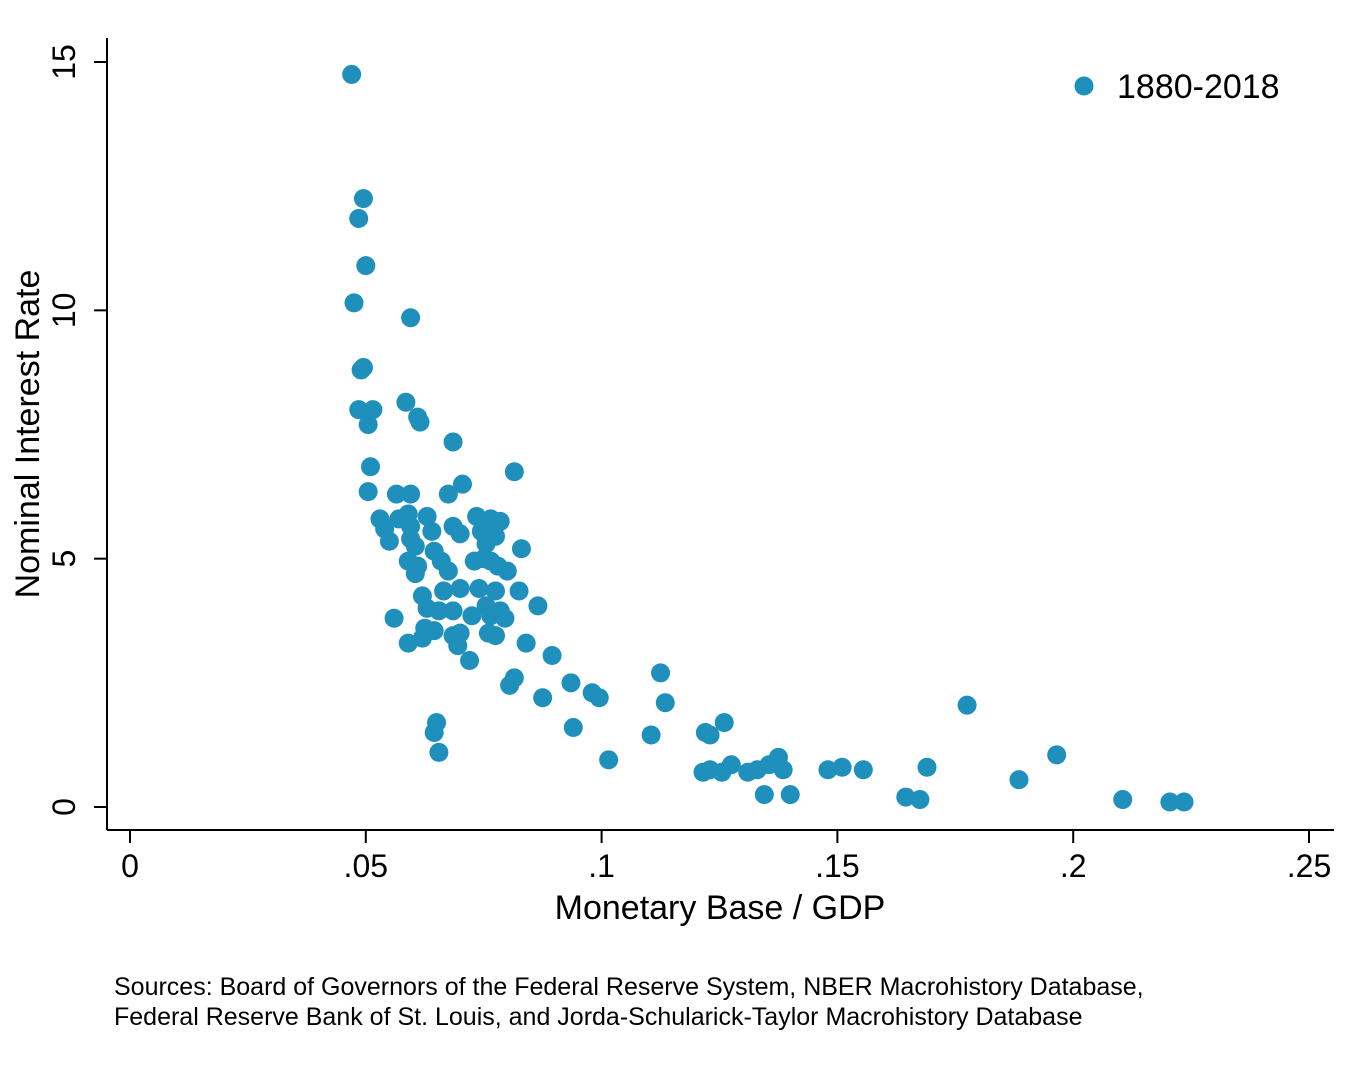 Image resolution: width=1368 pixels, height=1074 pixels. I want to click on x-tick-label: .25, so click(1309, 866).